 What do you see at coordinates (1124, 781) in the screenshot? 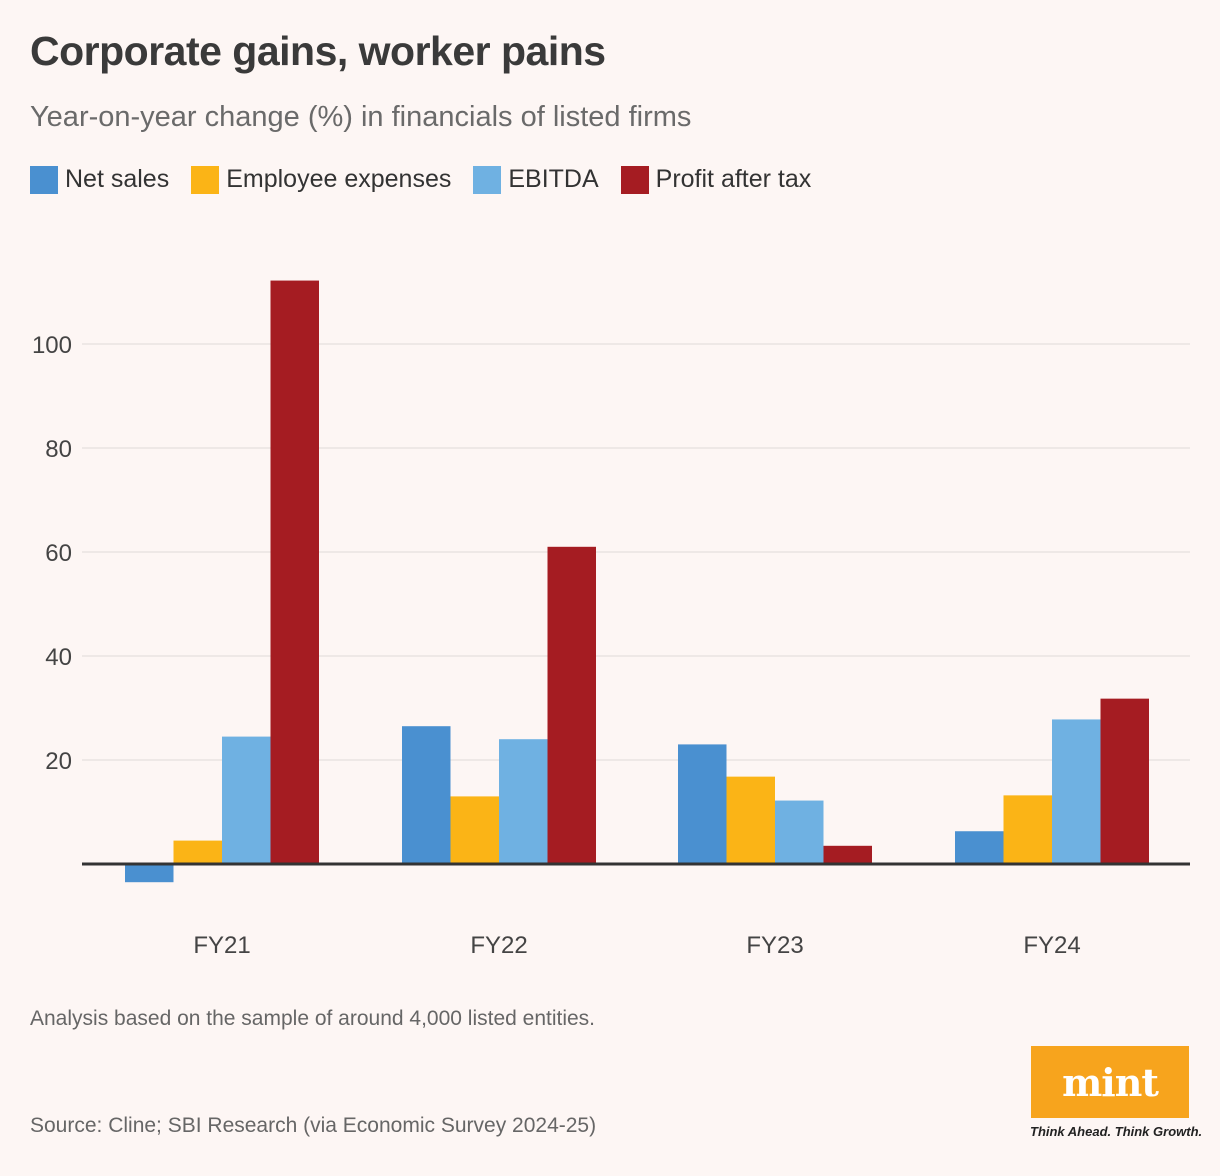
I see `bar-fy24-profit-after-tax` at bounding box center [1124, 781].